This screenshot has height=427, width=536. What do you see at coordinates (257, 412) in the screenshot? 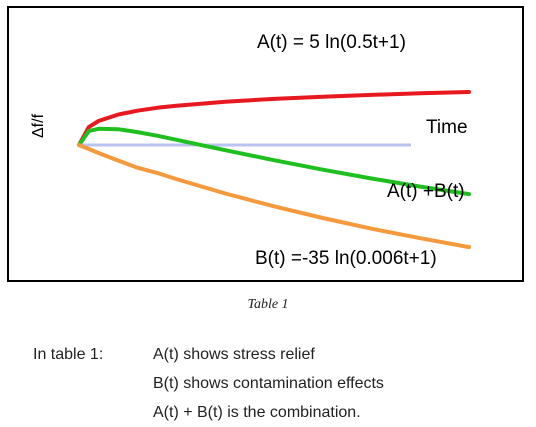
I see `note-line: A(t) + B(t) is the combination.` at bounding box center [257, 412].